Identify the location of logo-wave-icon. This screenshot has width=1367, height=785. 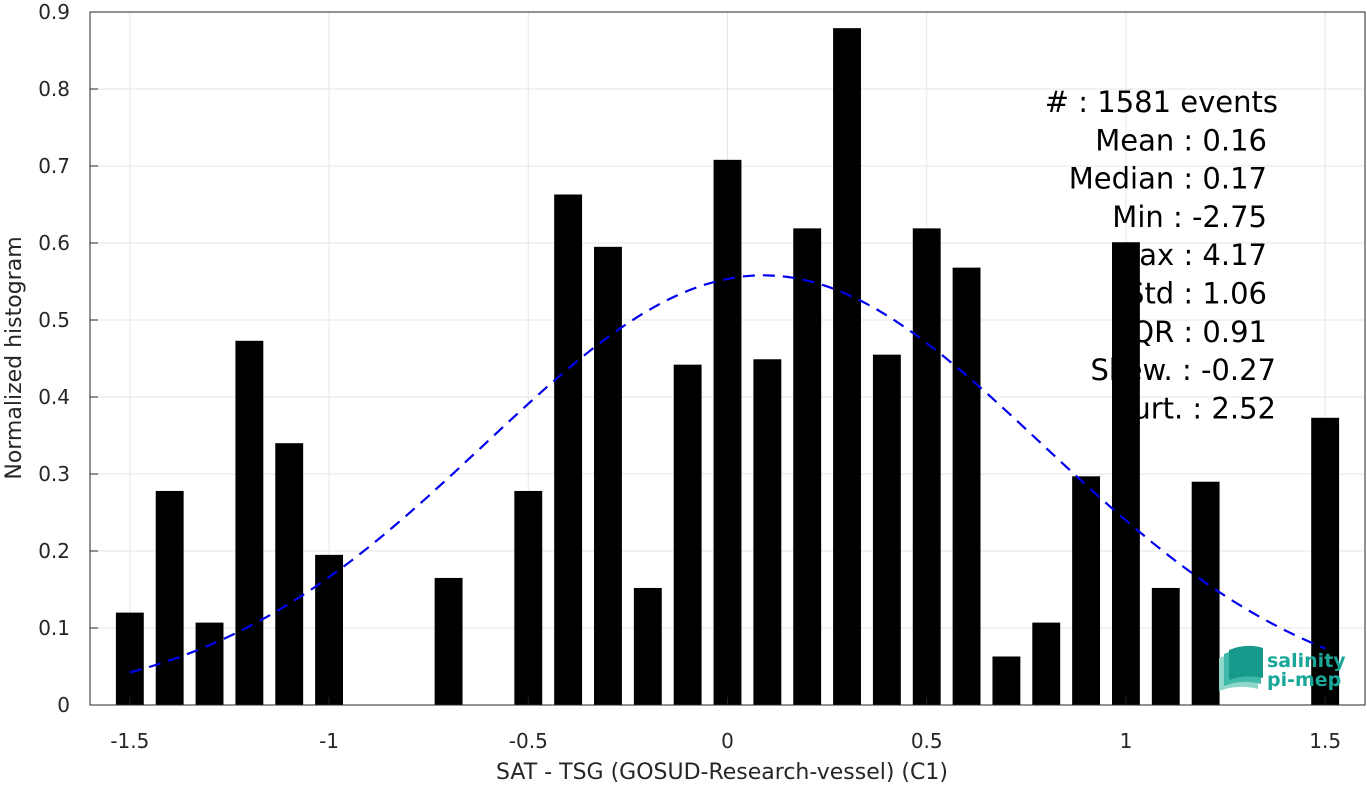
(1241, 668).